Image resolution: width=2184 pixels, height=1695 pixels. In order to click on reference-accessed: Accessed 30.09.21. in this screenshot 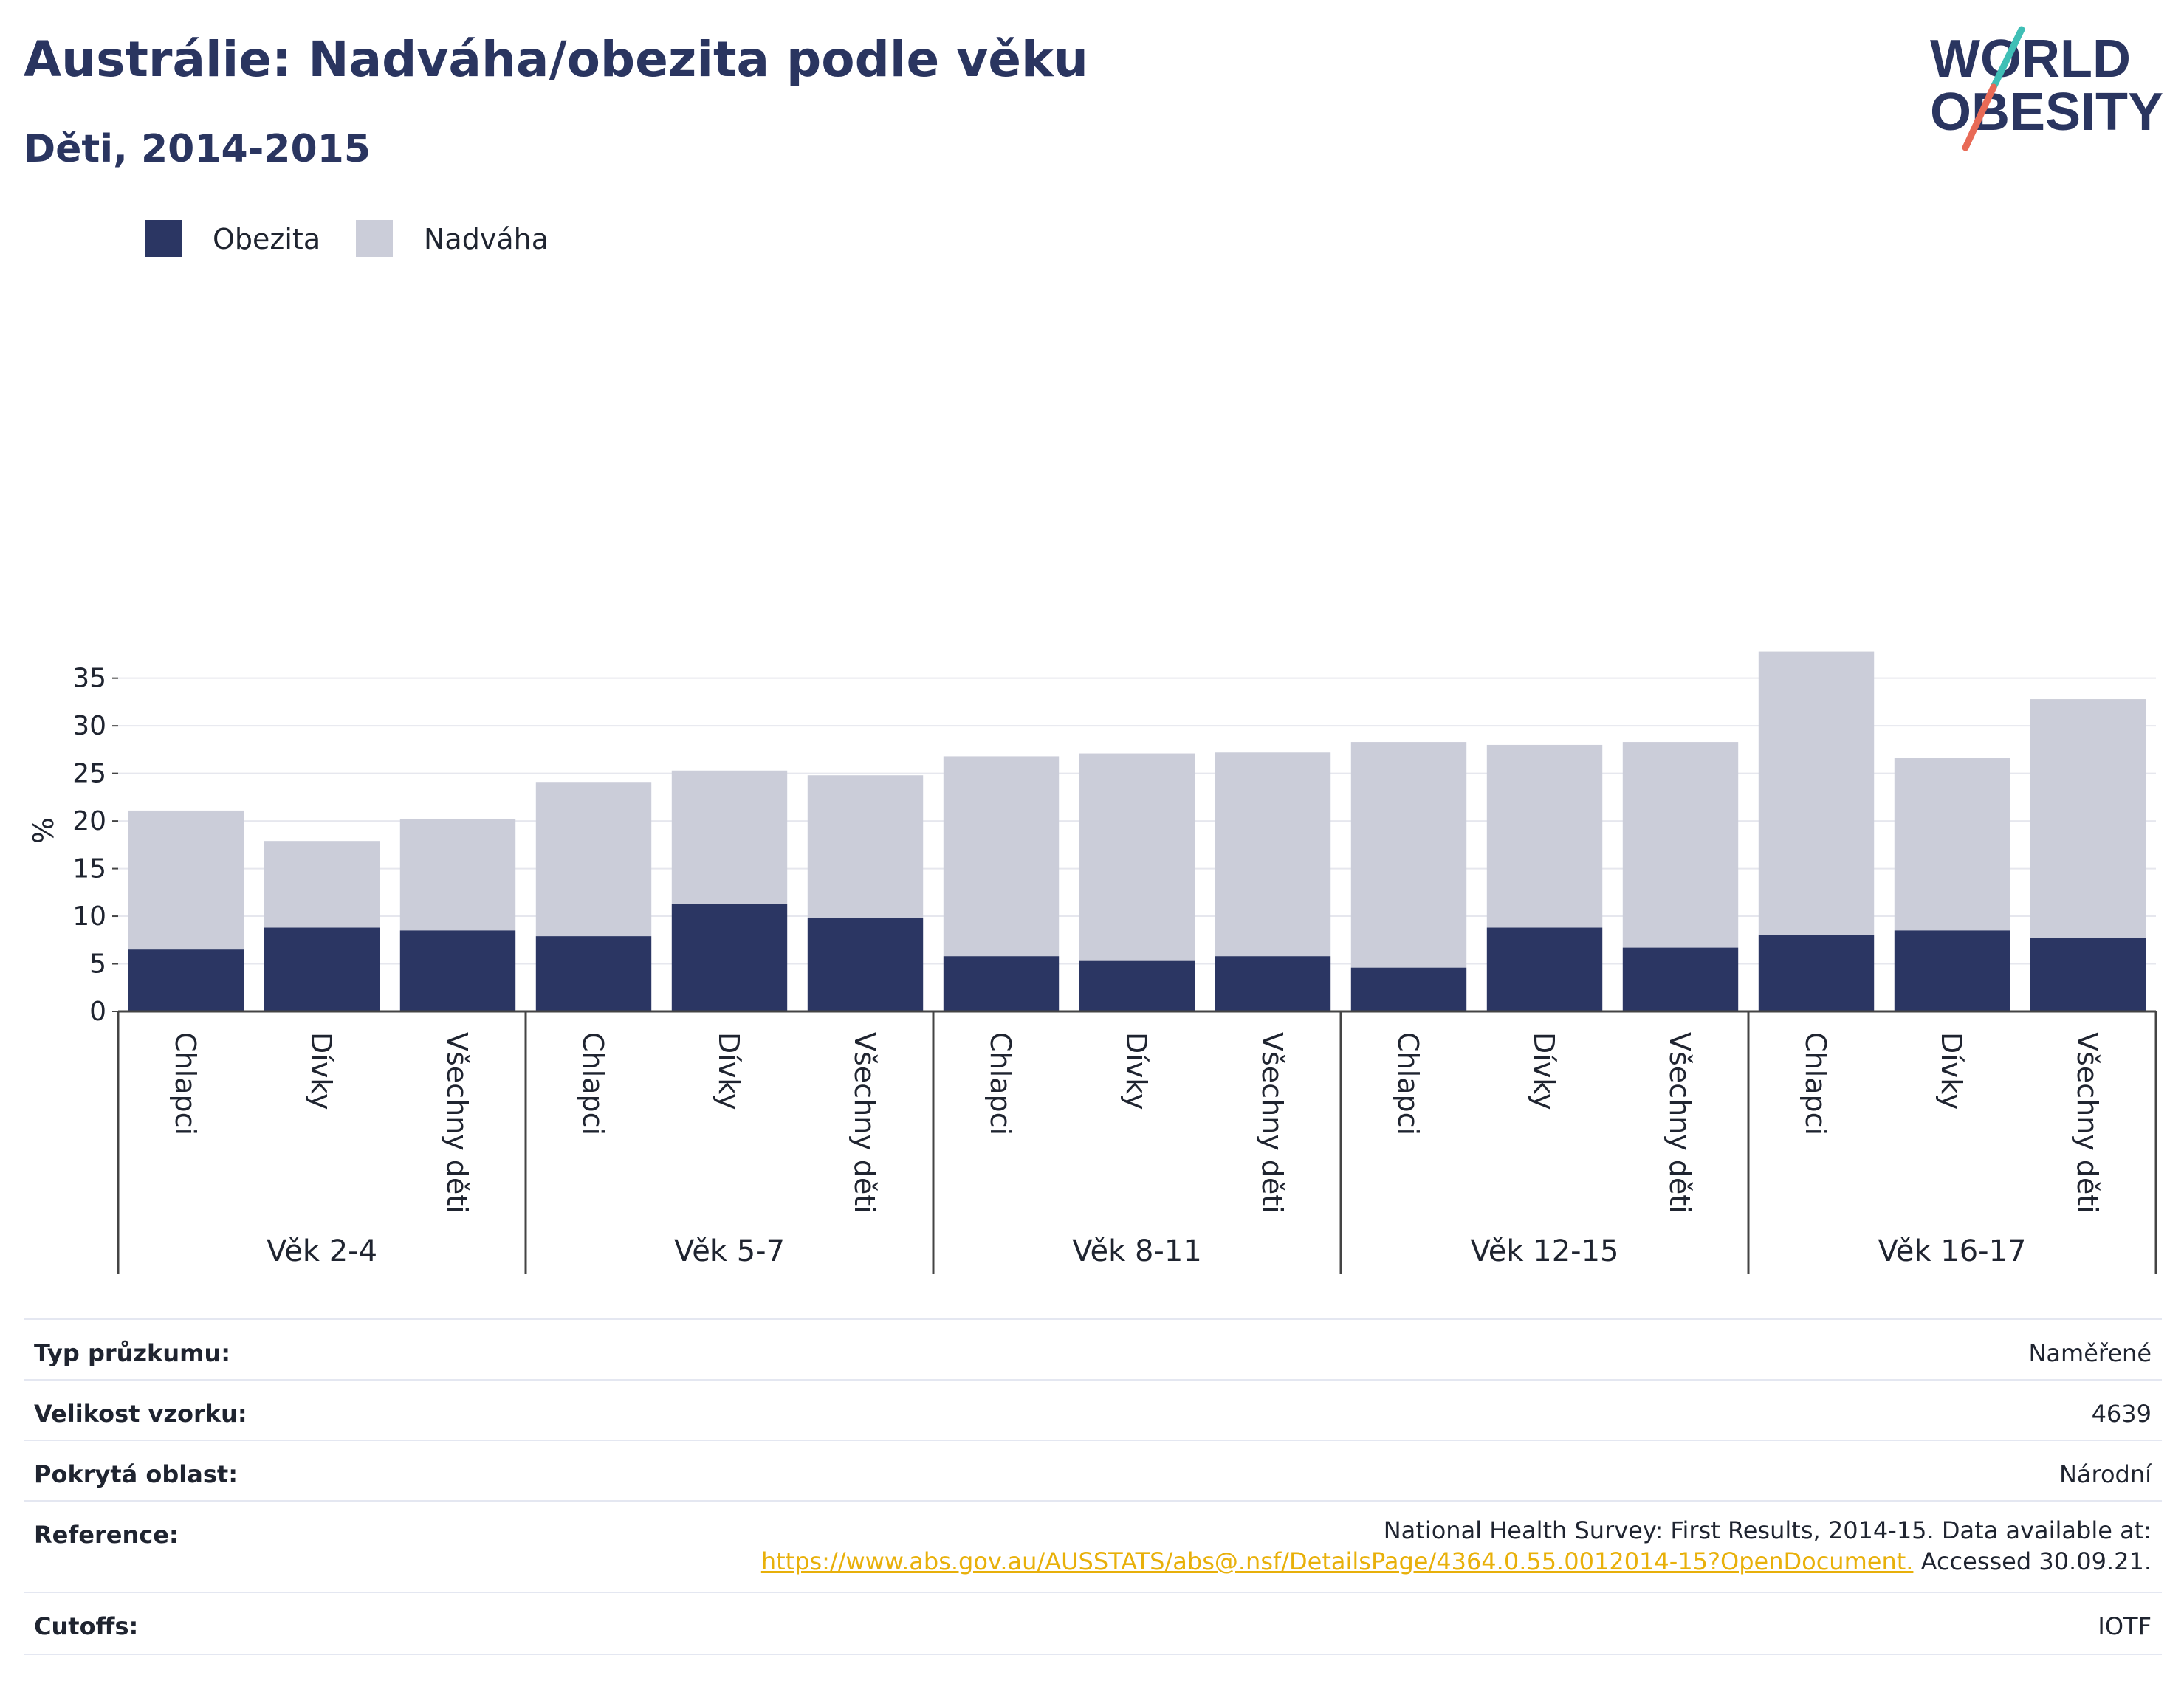, I will do `click(2033, 1561)`.